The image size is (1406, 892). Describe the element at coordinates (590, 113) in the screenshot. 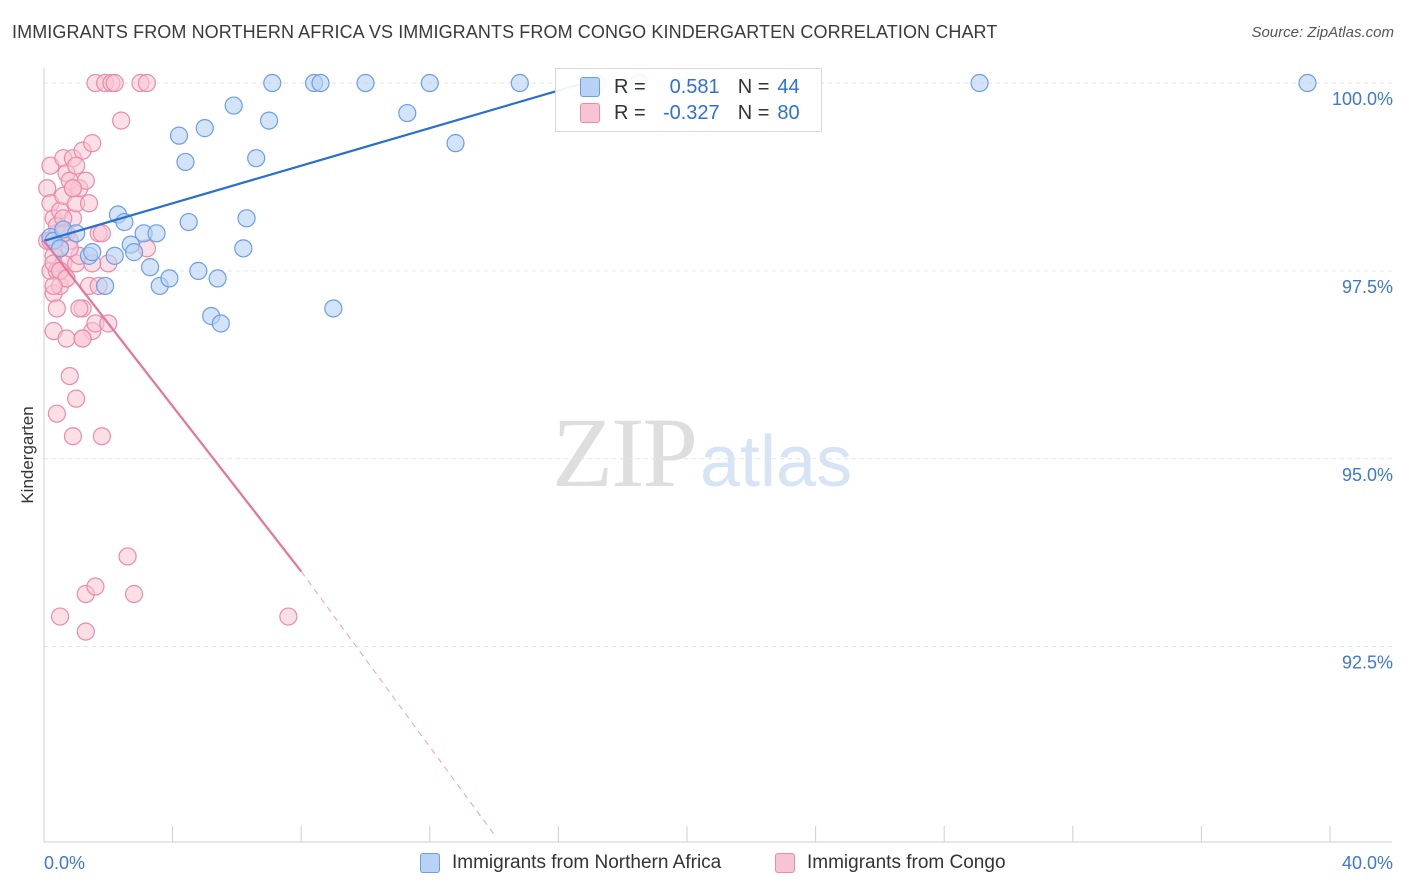

I see `stats-swatch-pink` at that location.